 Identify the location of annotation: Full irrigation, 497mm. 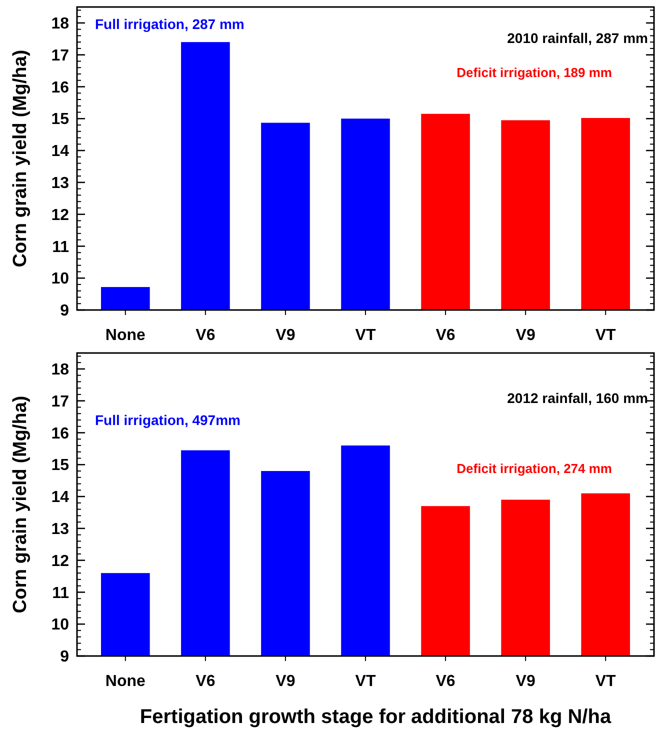
(167, 420).